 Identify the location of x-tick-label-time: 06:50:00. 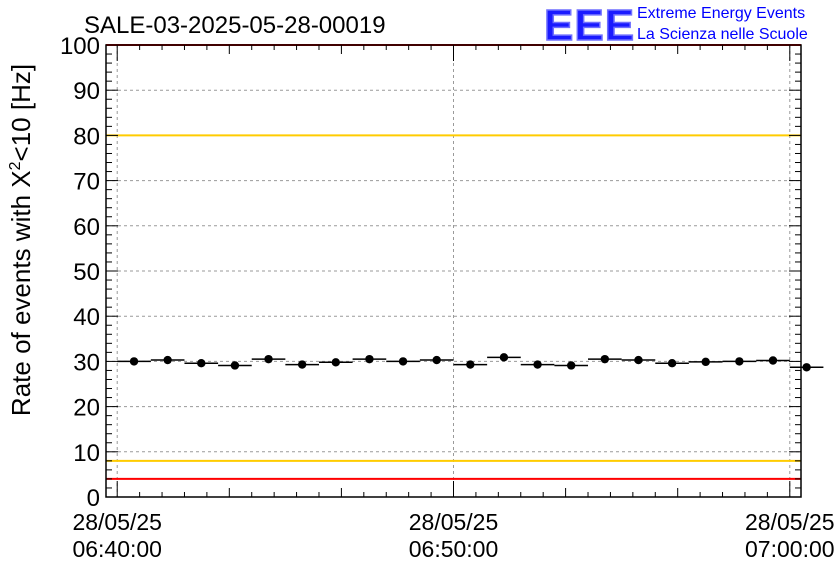
(454, 549).